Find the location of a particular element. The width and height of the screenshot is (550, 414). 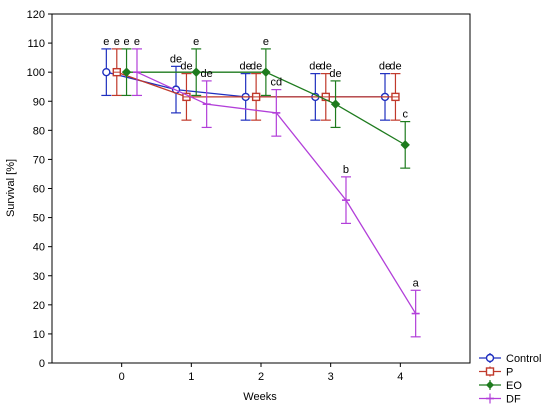

y-tick-label: 60 is located at coordinates (39, 190).